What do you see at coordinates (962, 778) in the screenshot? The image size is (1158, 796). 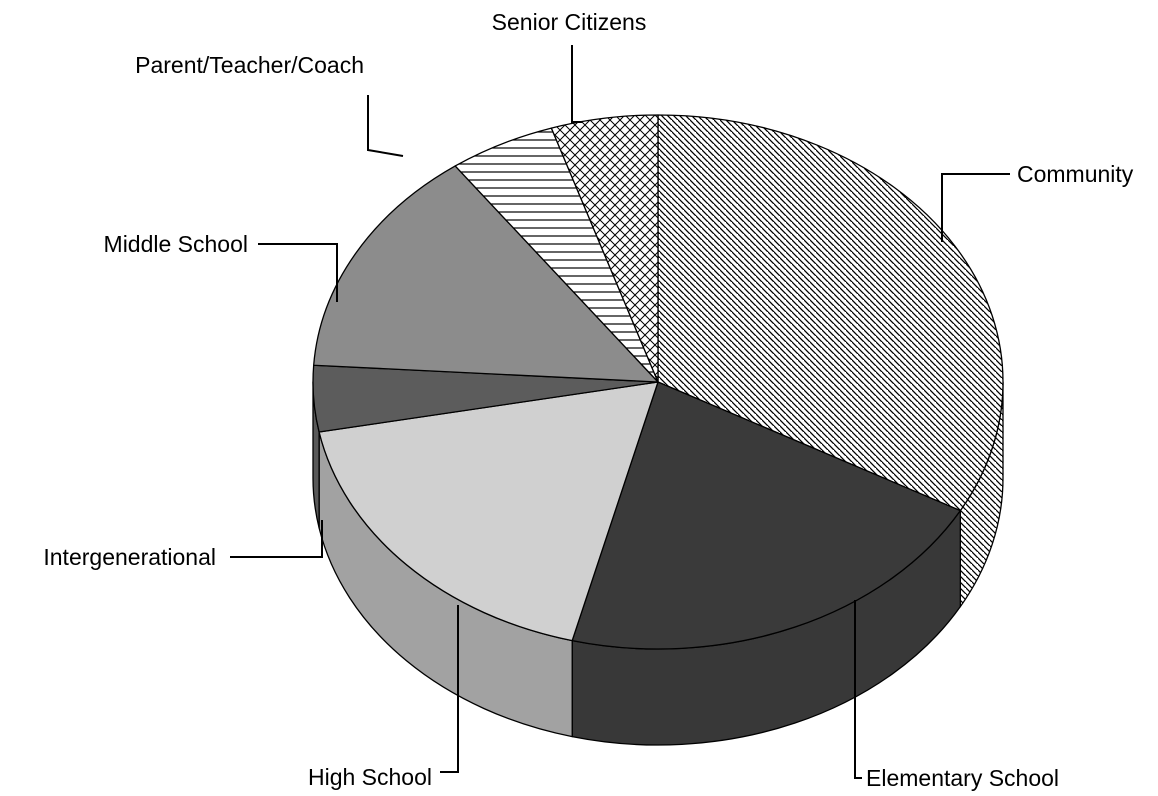 I see `slice-label-elementary-school: Elementary School` at bounding box center [962, 778].